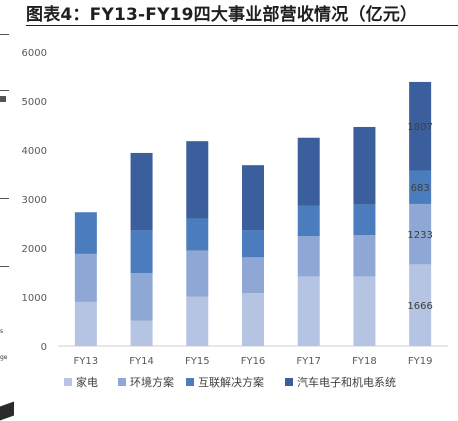 The width and height of the screenshot is (458, 421). Describe the element at coordinates (253, 361) in the screenshot. I see `x-tick-label: FY16` at that location.